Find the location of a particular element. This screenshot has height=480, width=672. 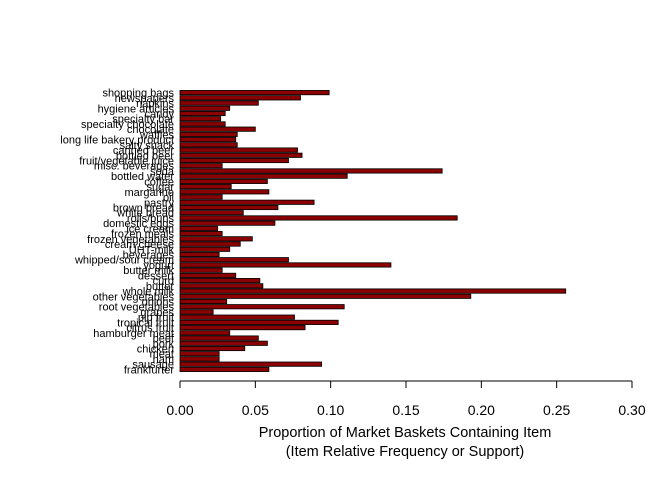

category-label: newspapers is located at coordinates (145, 99).